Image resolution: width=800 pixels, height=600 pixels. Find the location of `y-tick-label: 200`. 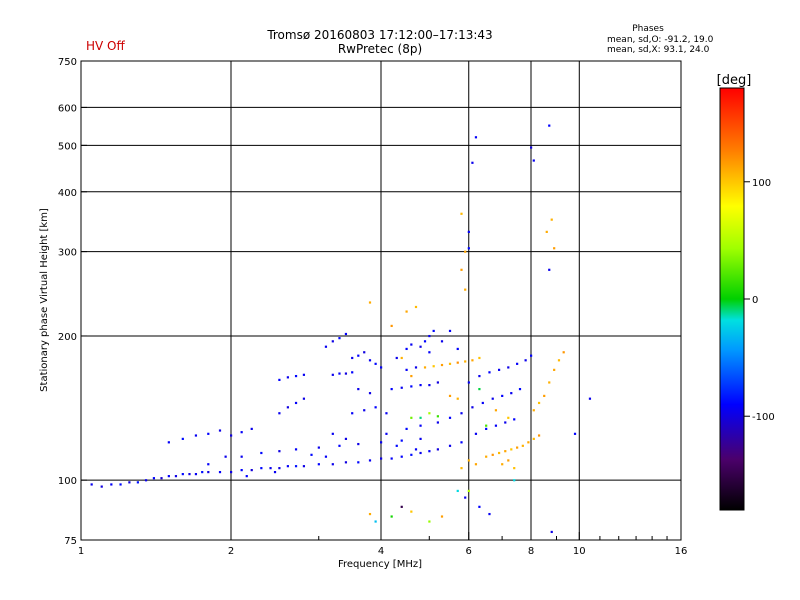

y-tick-label: 200 is located at coordinates (67, 337).